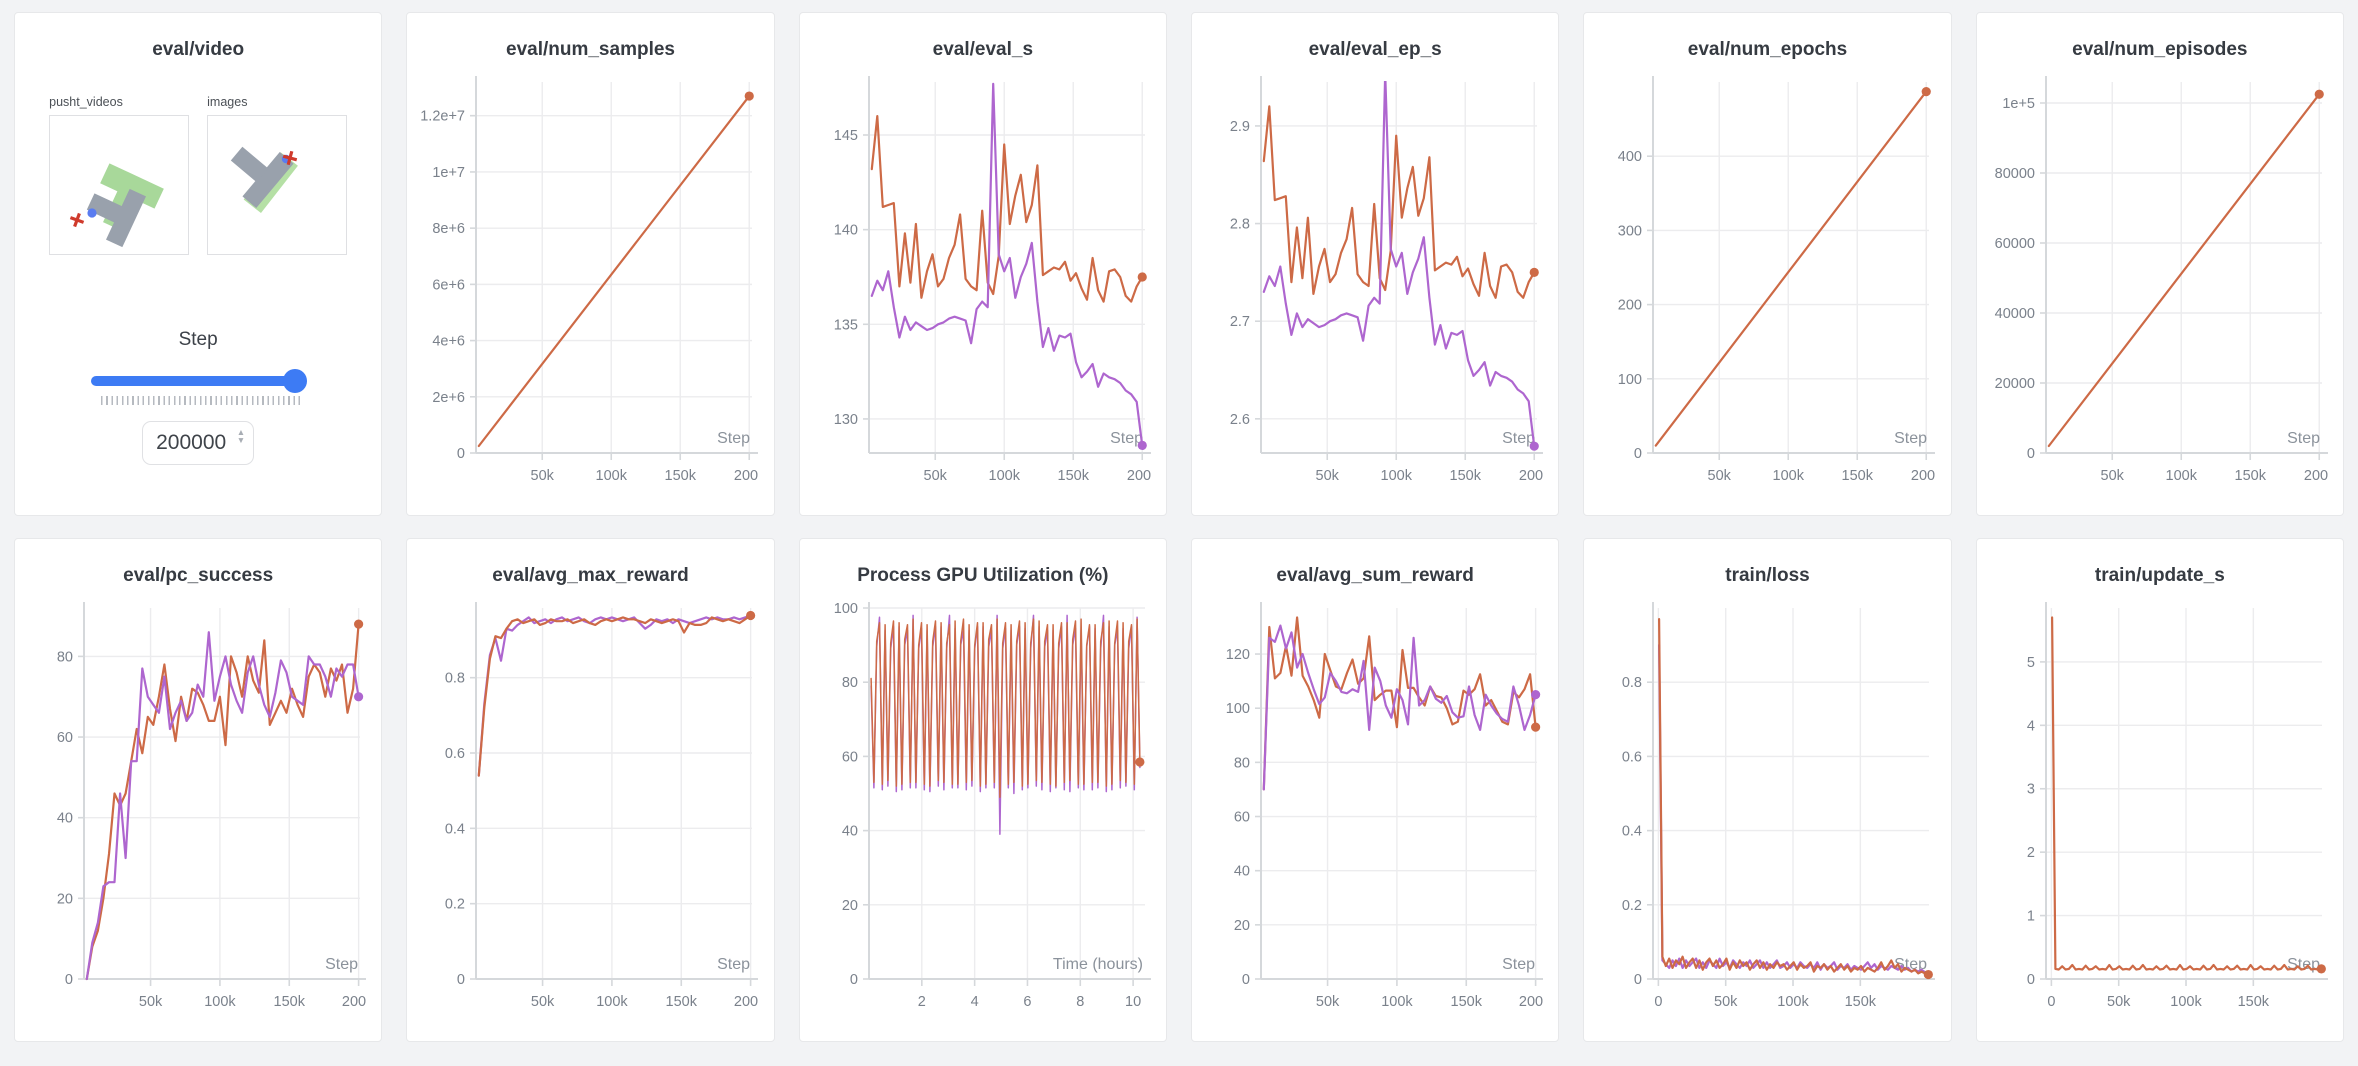  What do you see at coordinates (1375, 49) in the screenshot?
I see `chart-title: eval/eval_ep_s` at bounding box center [1375, 49].